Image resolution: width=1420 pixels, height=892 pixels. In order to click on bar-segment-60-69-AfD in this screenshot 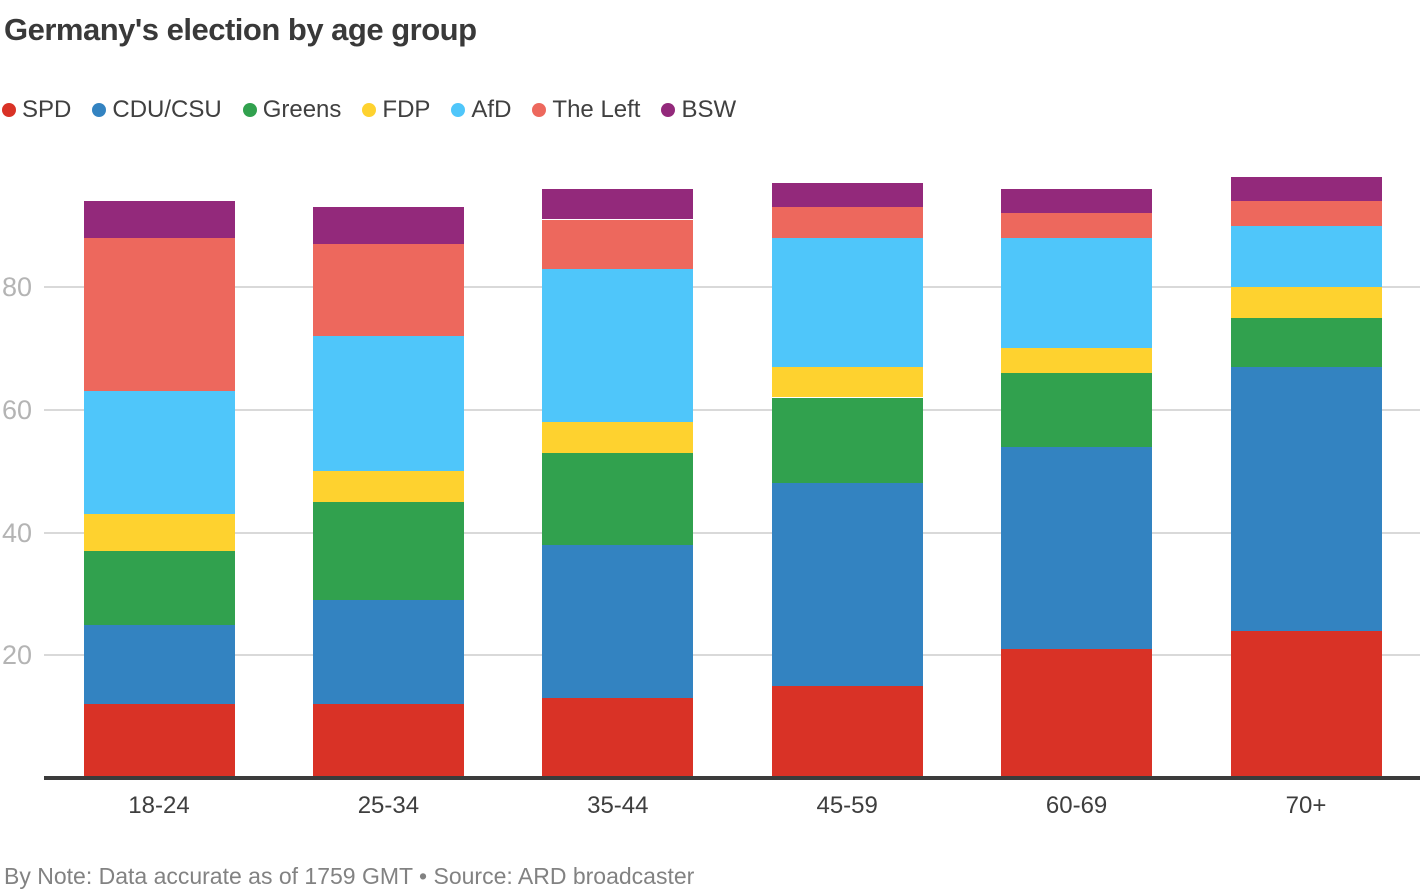, I will do `click(1077, 293)`.